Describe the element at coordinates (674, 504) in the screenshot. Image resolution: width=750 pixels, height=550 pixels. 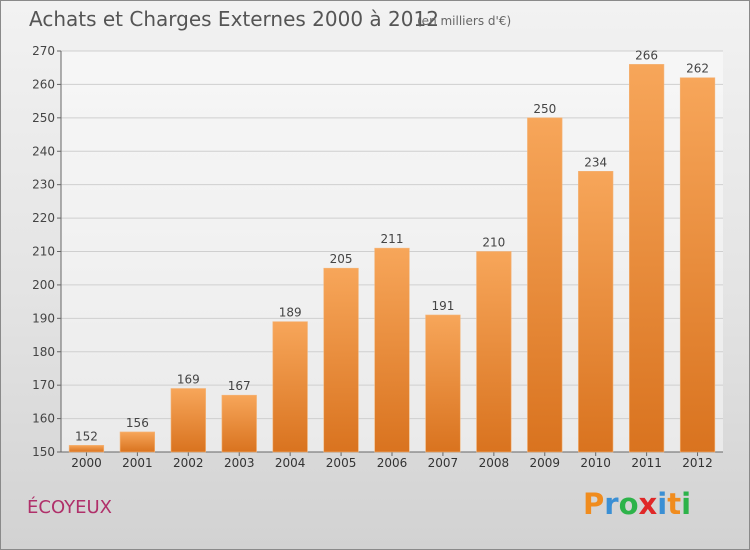
I see `logo-letter: t` at that location.